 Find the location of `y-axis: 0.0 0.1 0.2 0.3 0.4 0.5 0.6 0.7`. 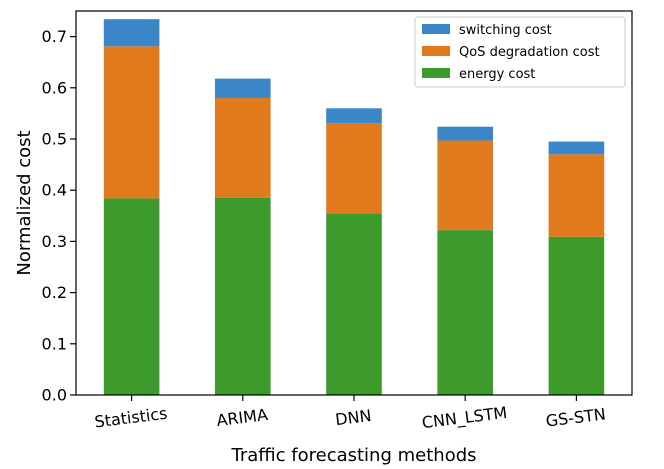

y-axis: 0.0 0.1 0.2 0.3 0.4 0.5 0.6 0.7 is located at coordinates (59, 216).